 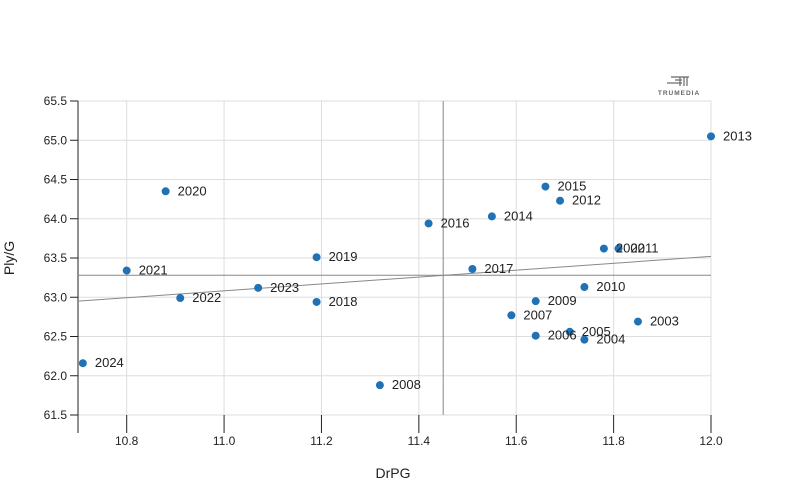 I want to click on point-label: 2024, so click(x=109, y=362).